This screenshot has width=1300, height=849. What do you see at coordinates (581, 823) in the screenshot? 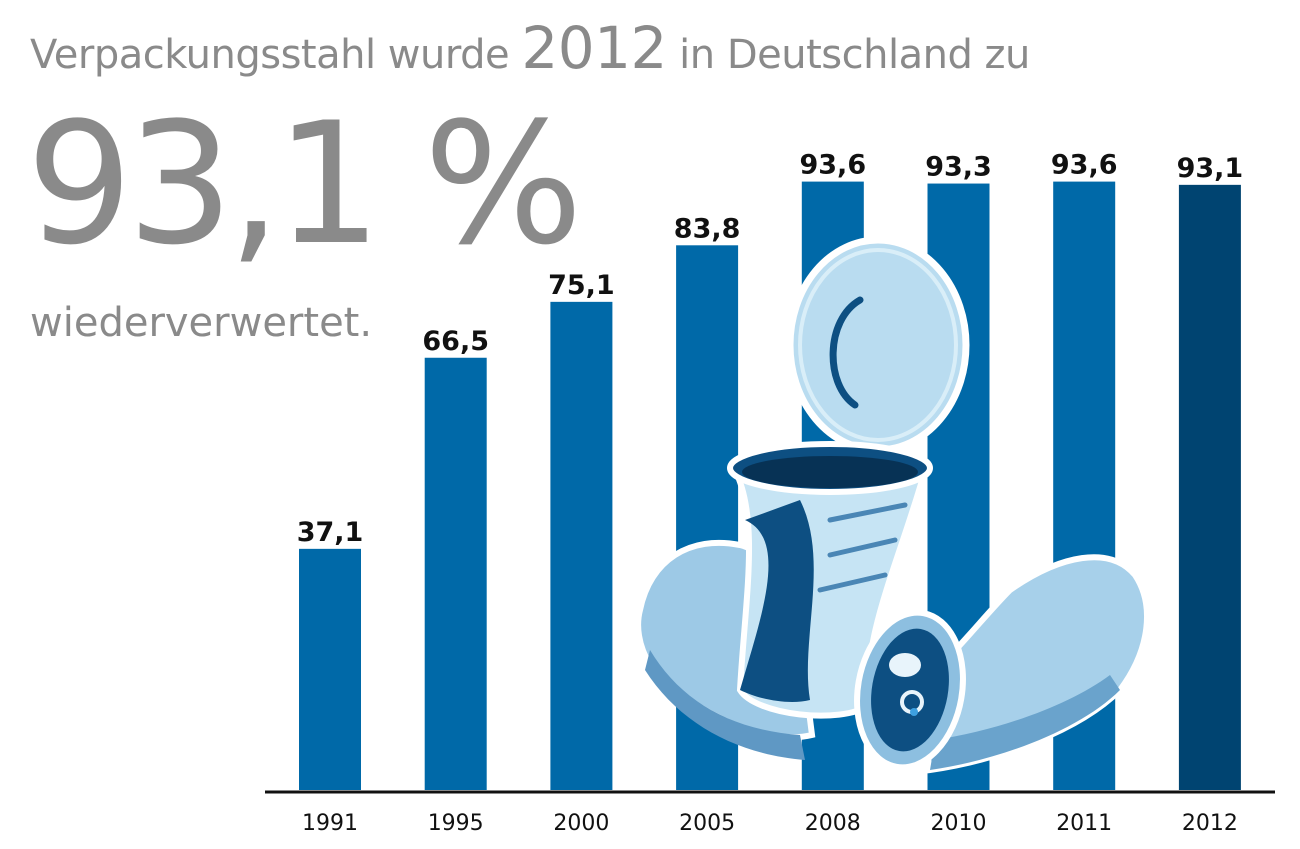
I see `x-tick-2000: 2000` at bounding box center [581, 823].